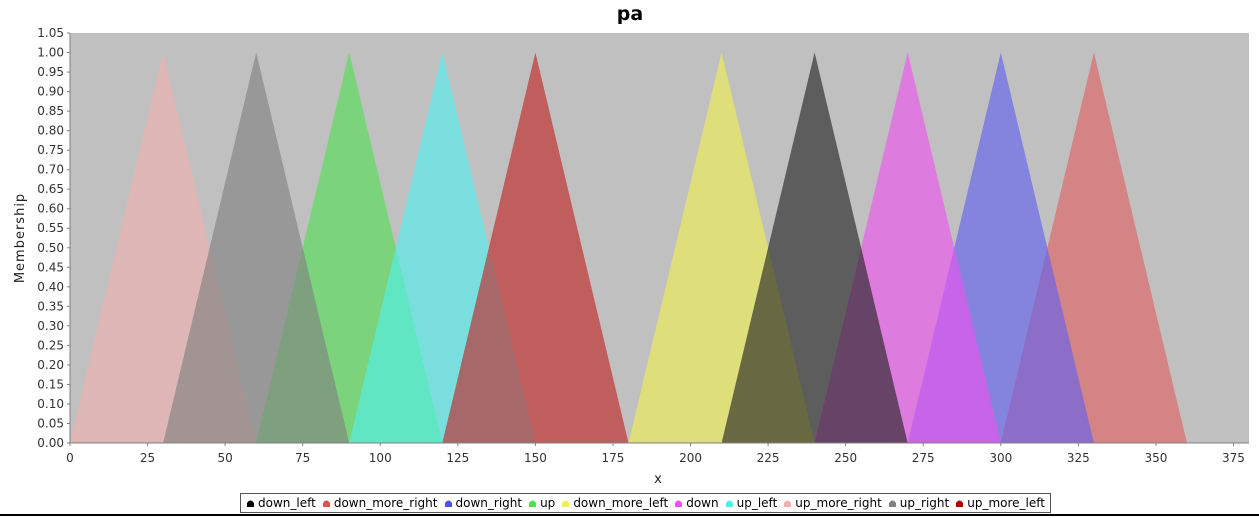 This screenshot has height=518, width=1259. Describe the element at coordinates (287, 503) in the screenshot. I see `legend-label: down_left` at that location.